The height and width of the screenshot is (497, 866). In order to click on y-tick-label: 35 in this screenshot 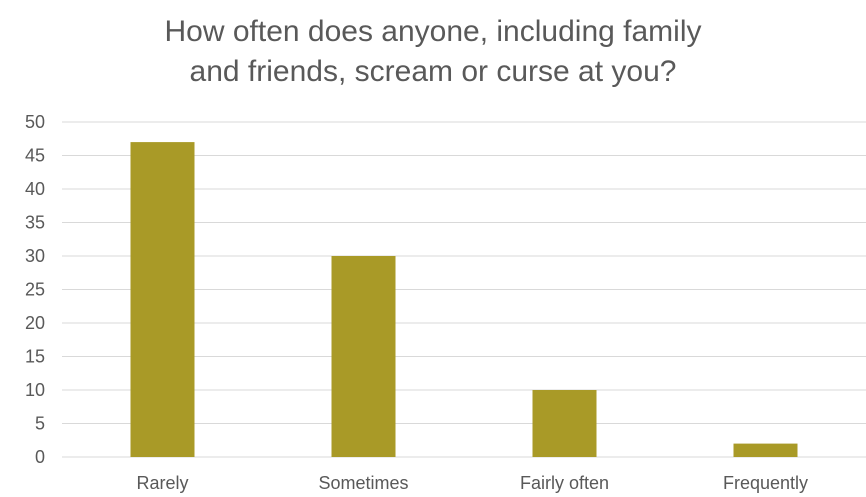, I will do `click(35, 223)`.